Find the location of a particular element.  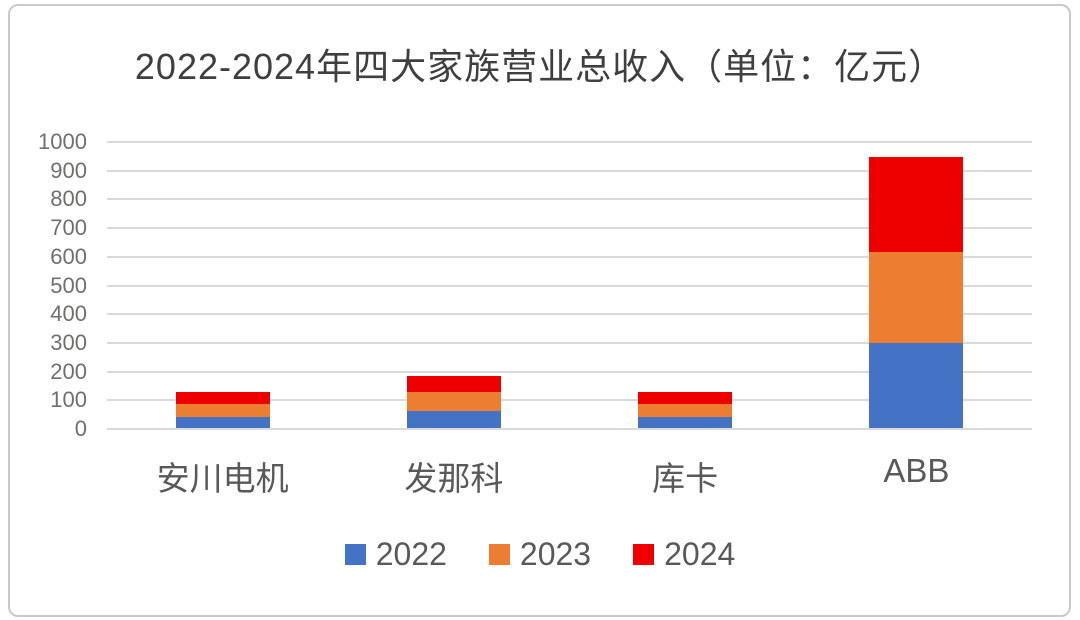

legend-label: 2022 is located at coordinates (411, 554).